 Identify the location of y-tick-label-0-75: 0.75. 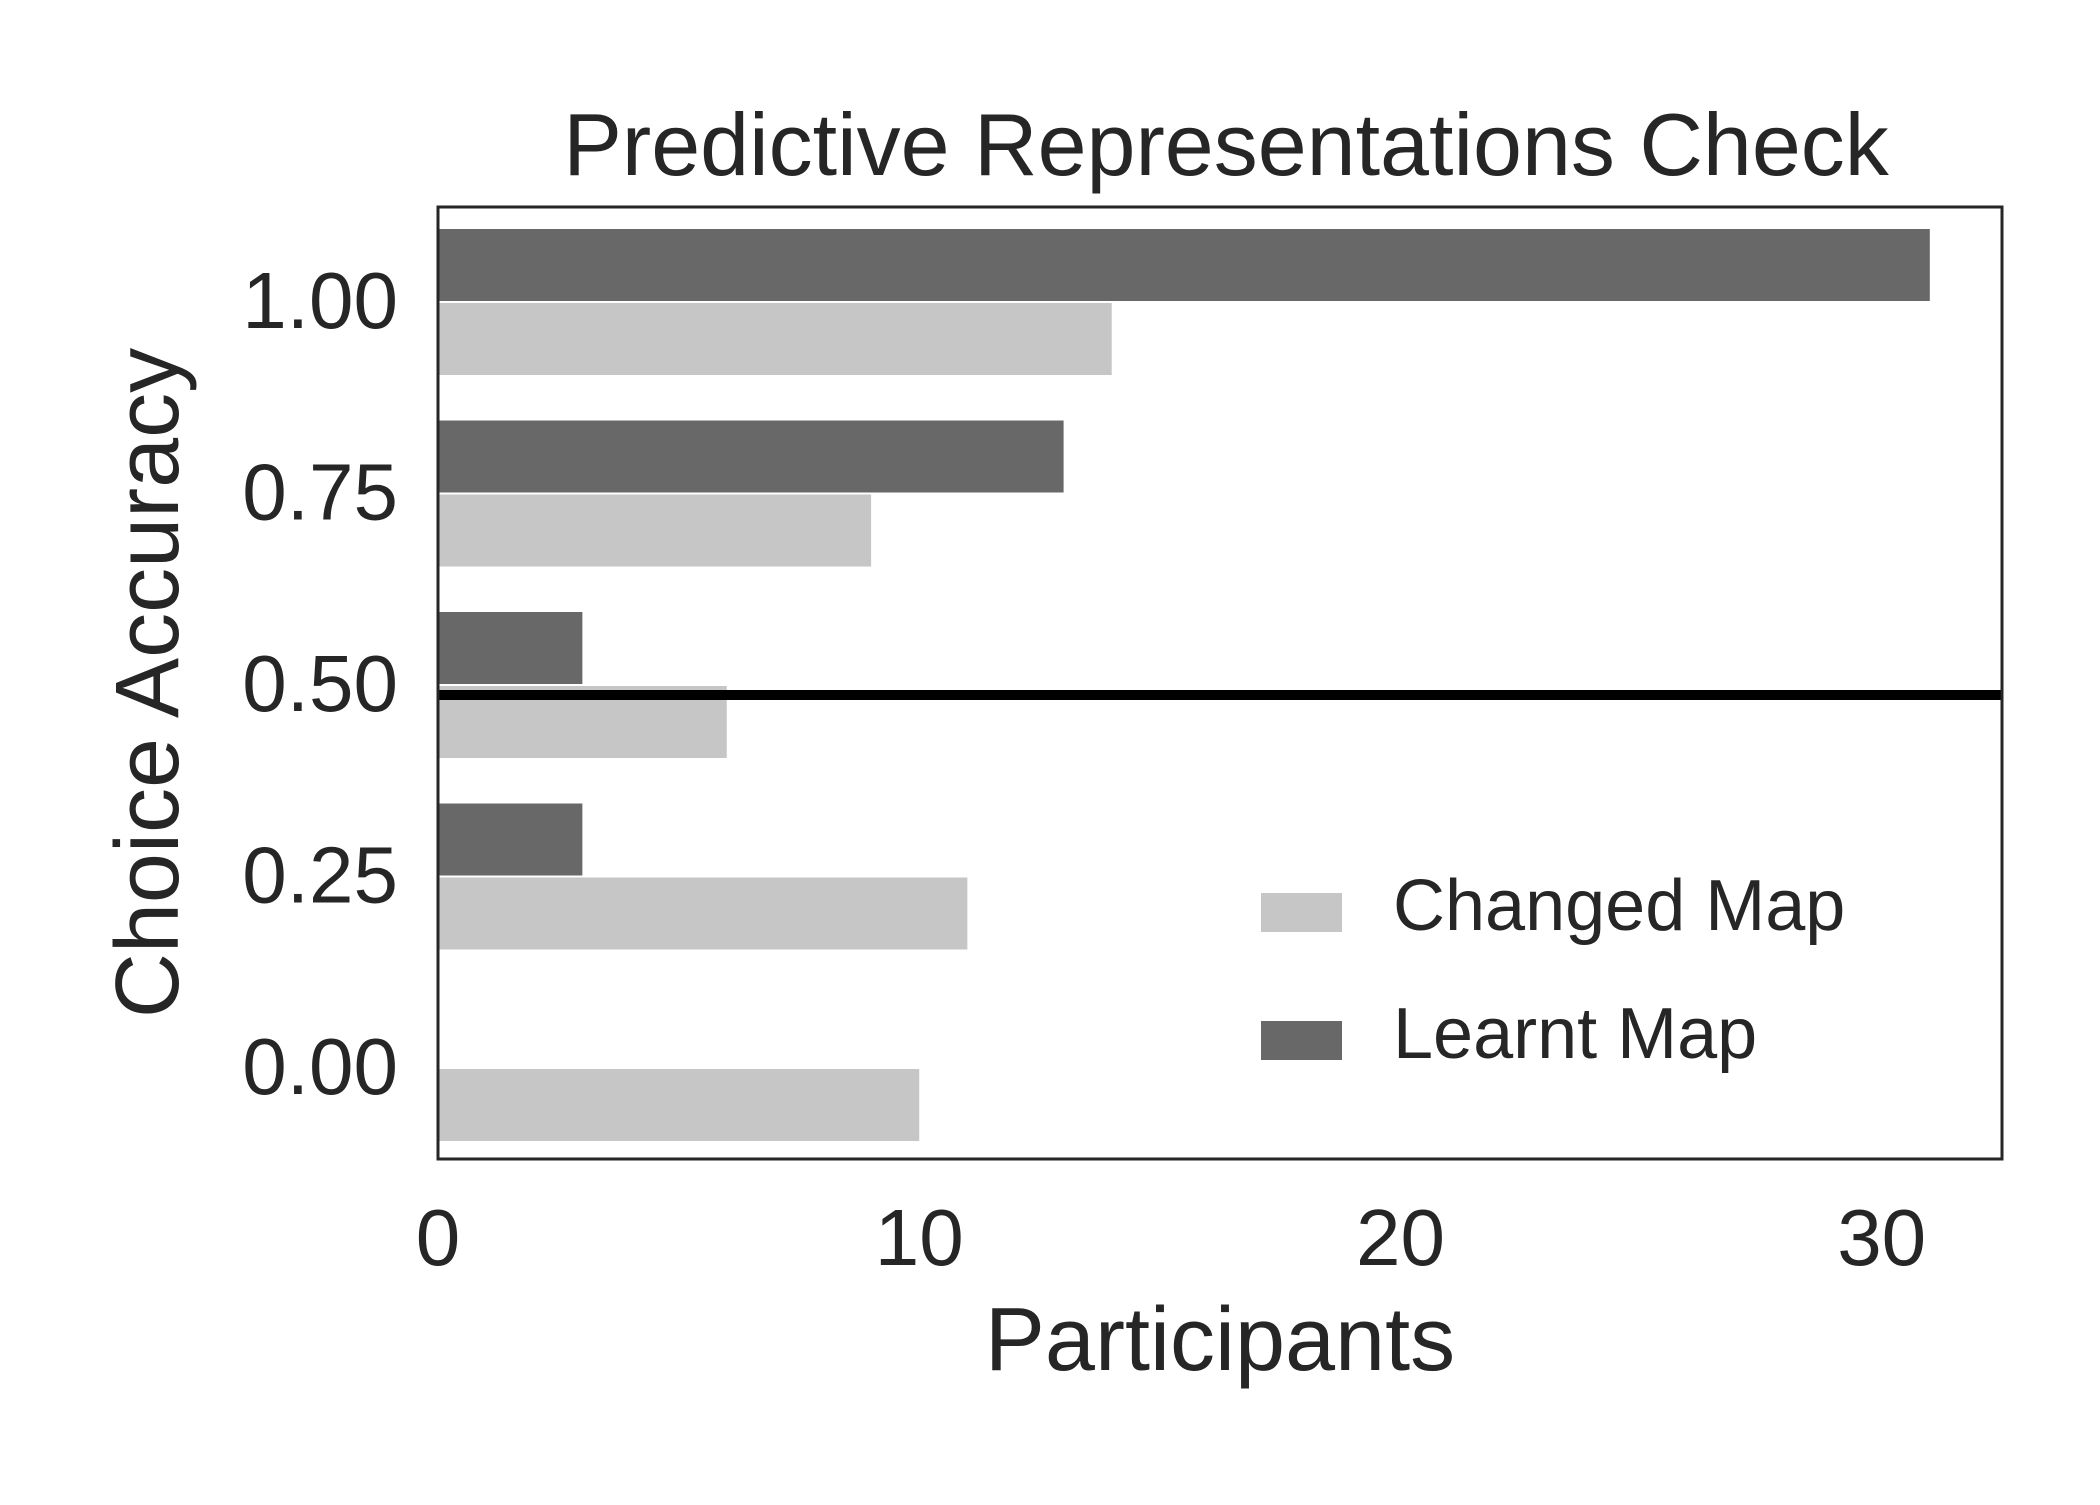
(320, 492).